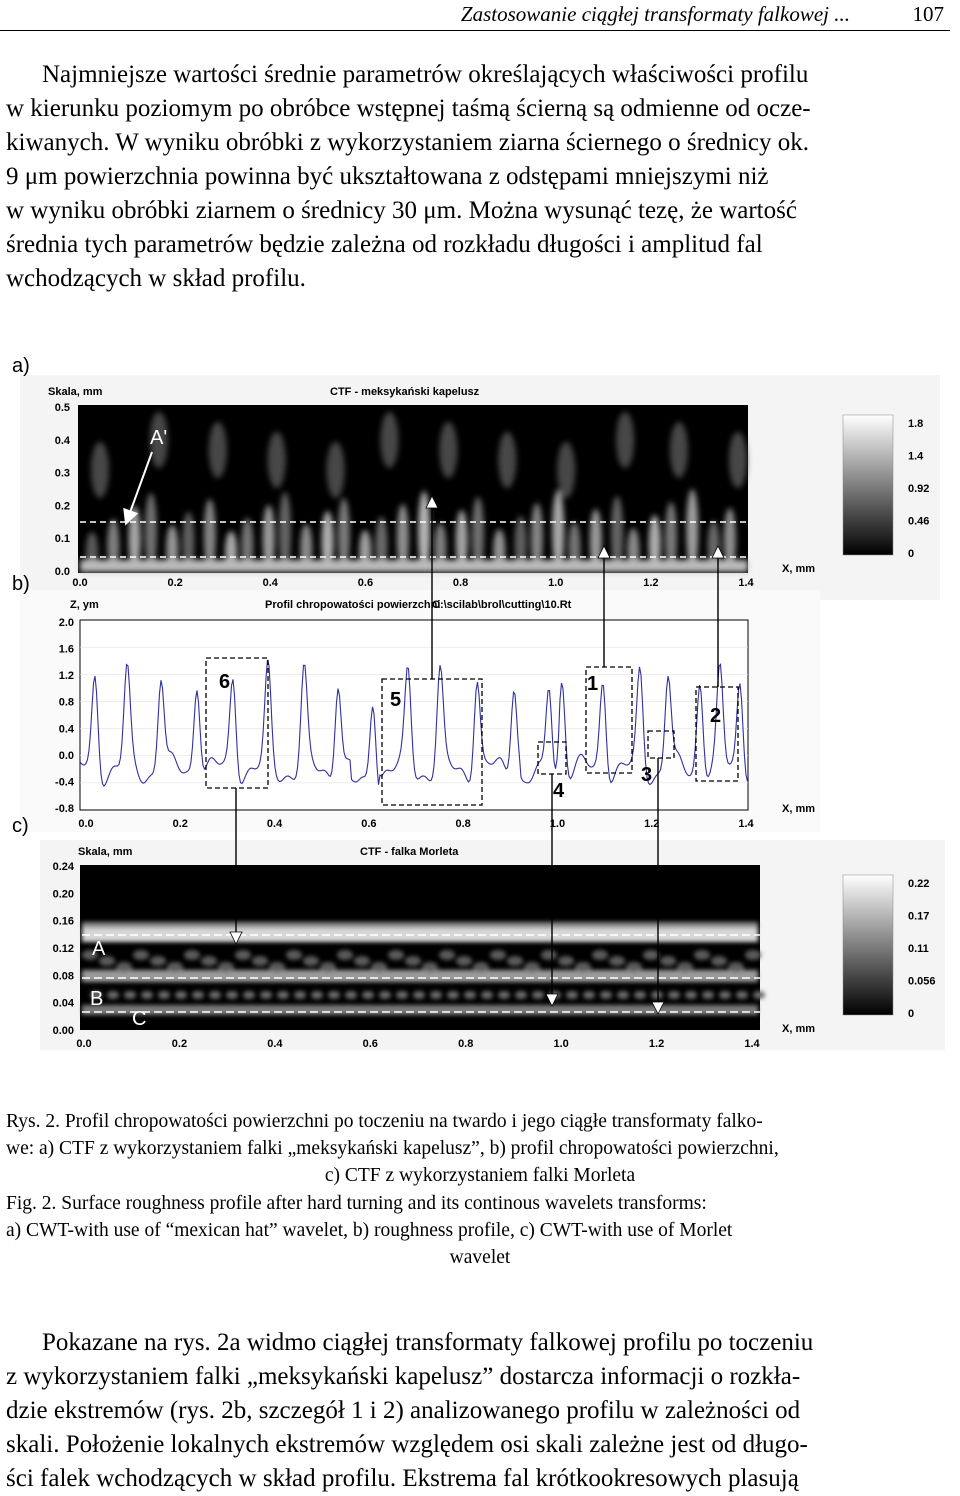 This screenshot has height=1496, width=960. I want to click on panel-c-xlabel: X, mm, so click(798, 1029).